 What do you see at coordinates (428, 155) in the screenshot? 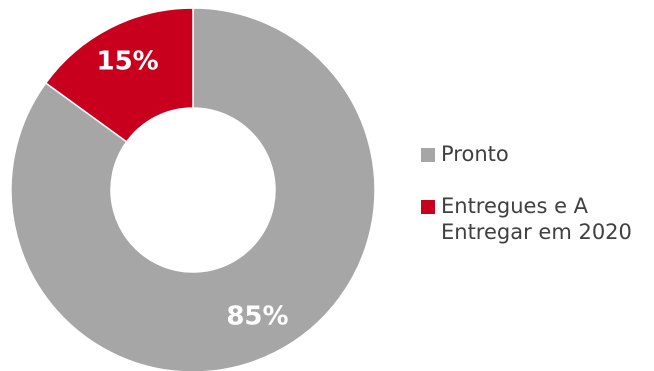
I see `legend-swatch-pronto` at bounding box center [428, 155].